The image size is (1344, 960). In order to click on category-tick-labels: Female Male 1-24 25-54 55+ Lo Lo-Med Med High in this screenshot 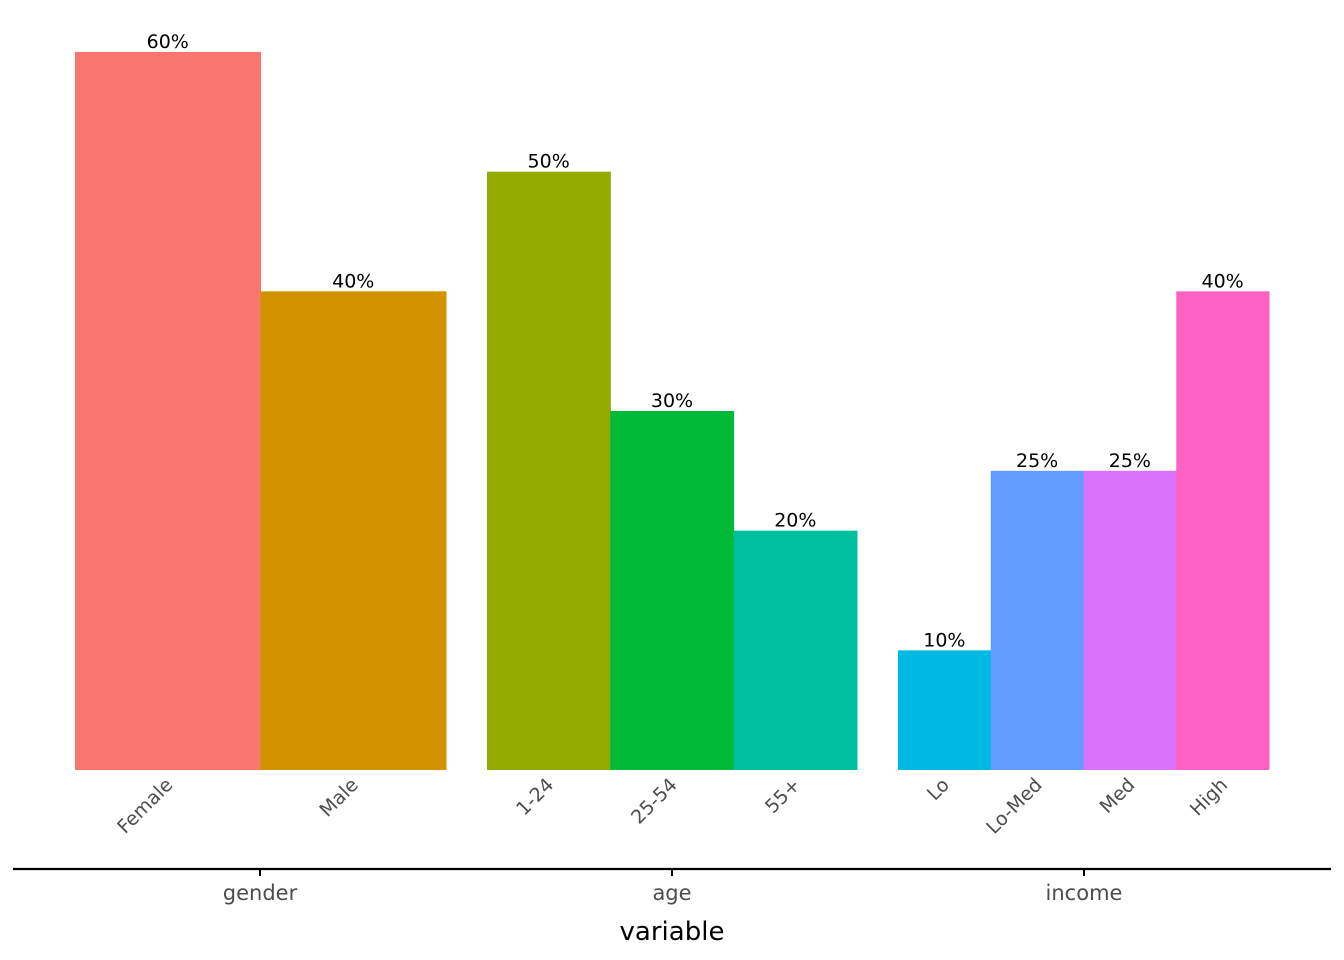, I will do `click(672, 806)`.